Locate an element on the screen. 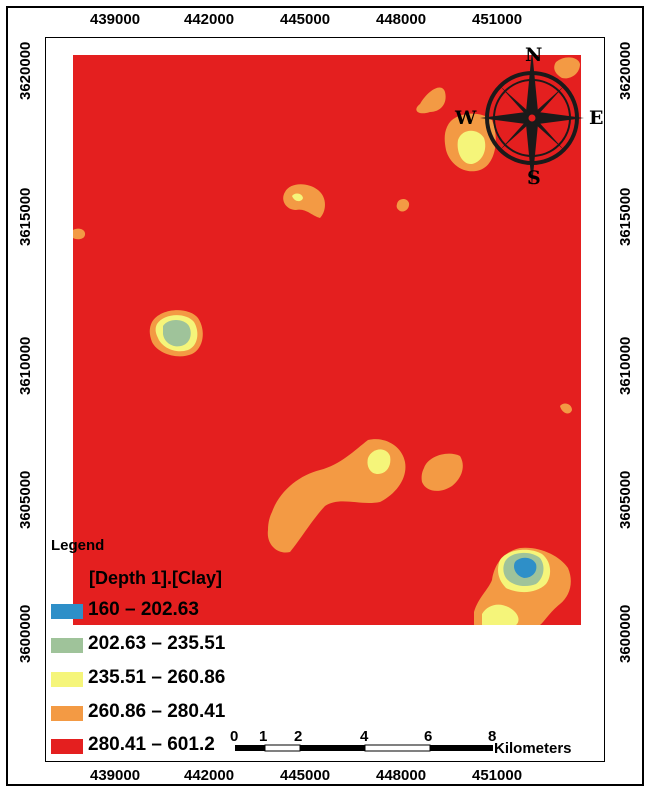 The height and width of the screenshot is (792, 652). x-tick-bottom-5: 451000 is located at coordinates (497, 775).